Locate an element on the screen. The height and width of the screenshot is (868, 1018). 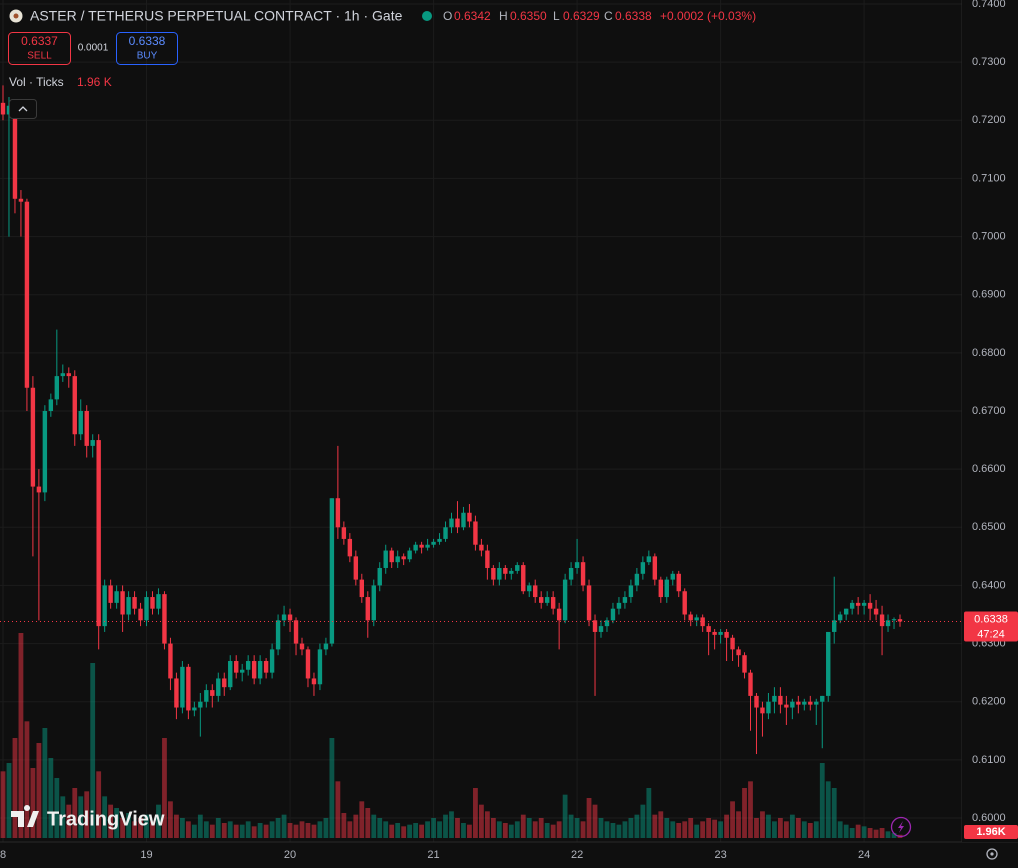
x-tick-label: 19 is located at coordinates (146, 855).